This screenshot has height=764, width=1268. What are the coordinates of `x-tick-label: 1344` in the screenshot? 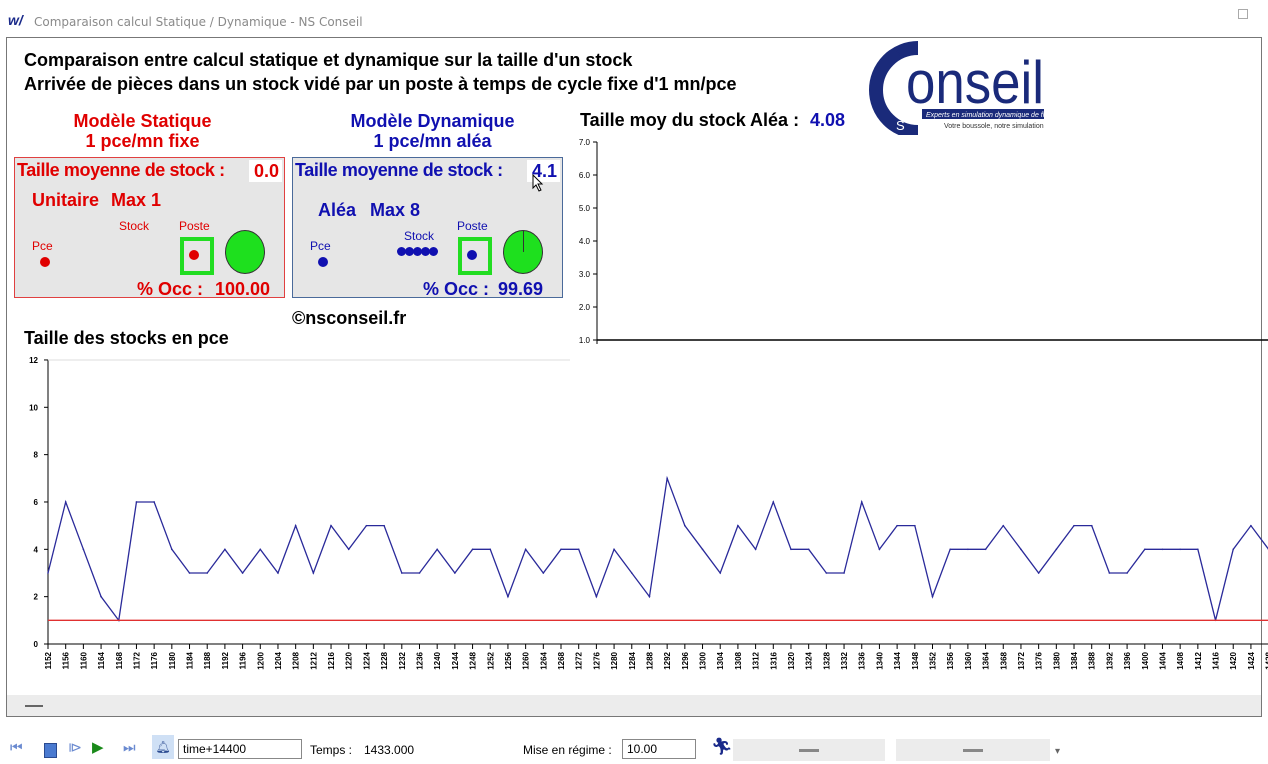 It's located at (897, 660).